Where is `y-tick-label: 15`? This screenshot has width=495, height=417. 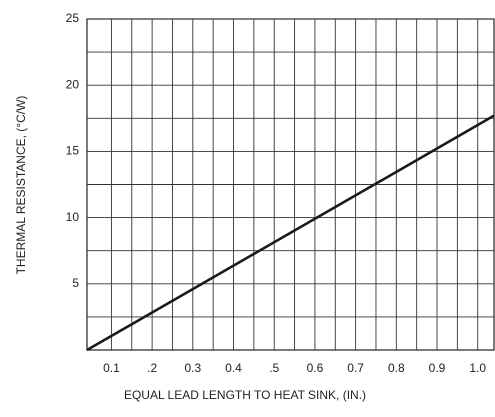 y-tick-label: 15 is located at coordinates (73, 151).